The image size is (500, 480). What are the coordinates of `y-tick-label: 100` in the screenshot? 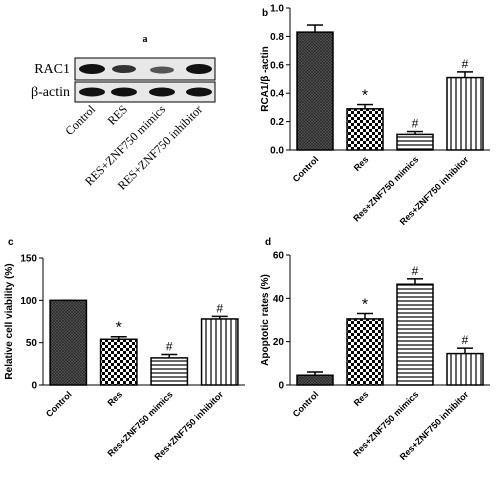 It's located at (28, 301).